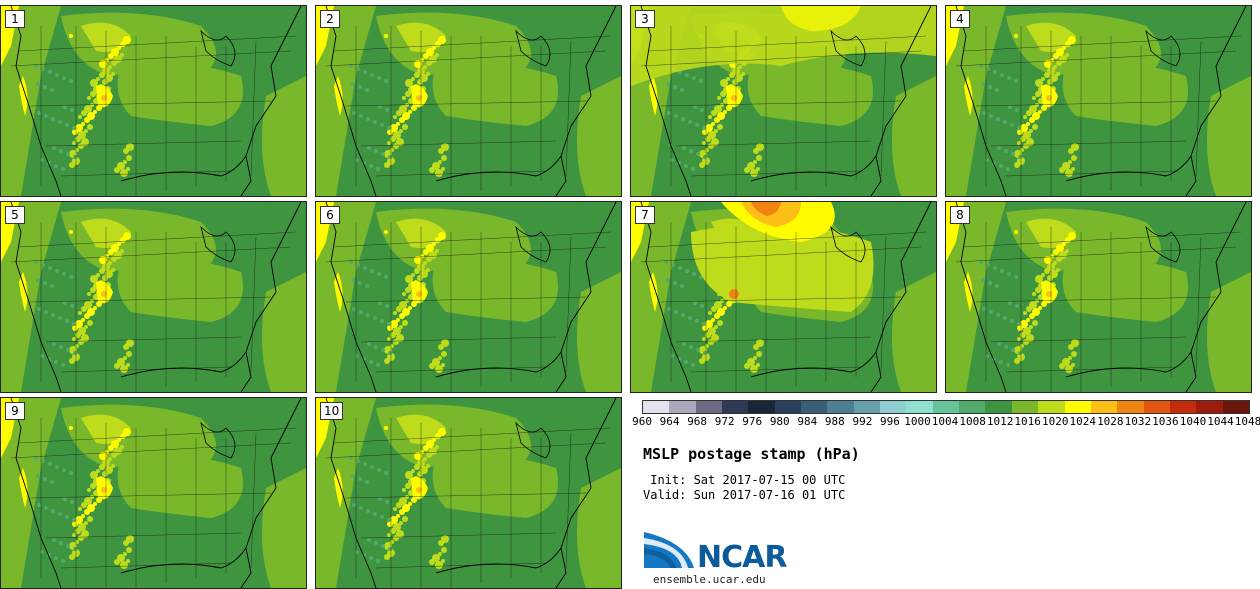  What do you see at coordinates (1098, 101) in the screenshot?
I see `map-panel-4: 4` at bounding box center [1098, 101].